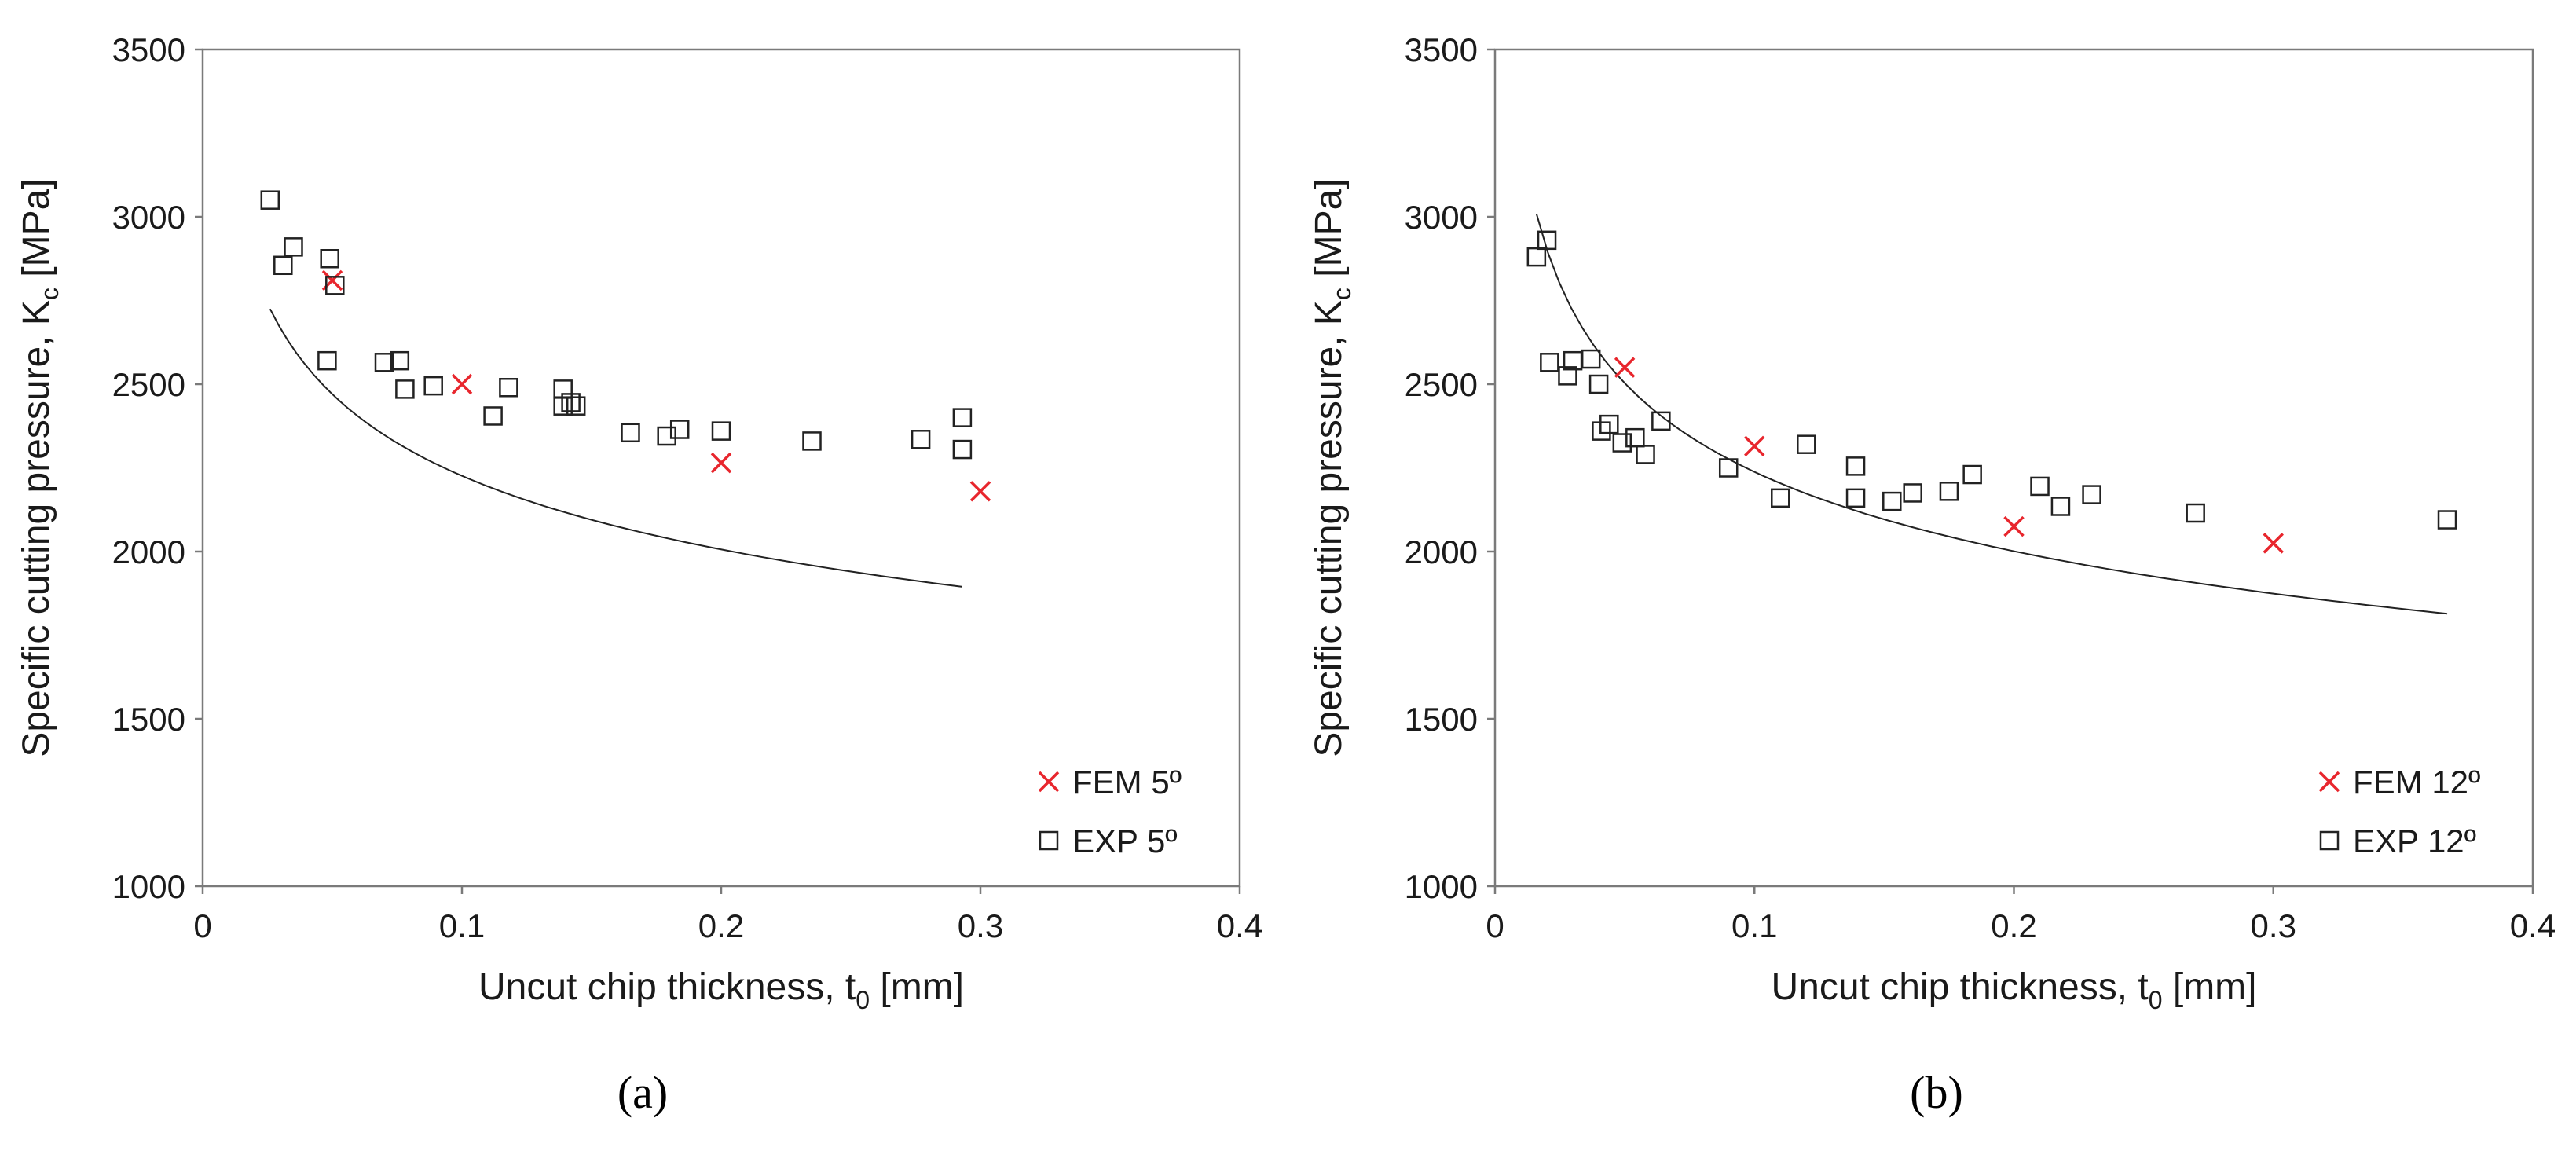 This screenshot has height=1158, width=2576. Describe the element at coordinates (1127, 782) in the screenshot. I see `legend-label-fem-5: FEM 5º` at that location.